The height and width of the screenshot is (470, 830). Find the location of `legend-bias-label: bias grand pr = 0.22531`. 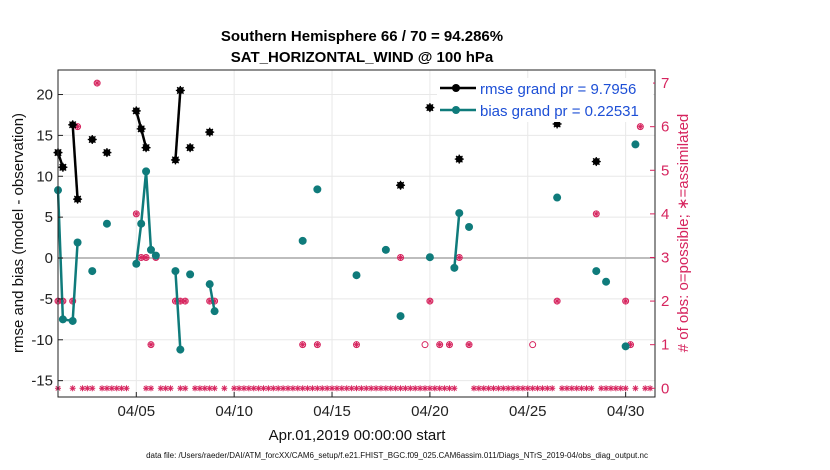

legend-bias-label: bias grand pr = 0.22531 is located at coordinates (559, 111).